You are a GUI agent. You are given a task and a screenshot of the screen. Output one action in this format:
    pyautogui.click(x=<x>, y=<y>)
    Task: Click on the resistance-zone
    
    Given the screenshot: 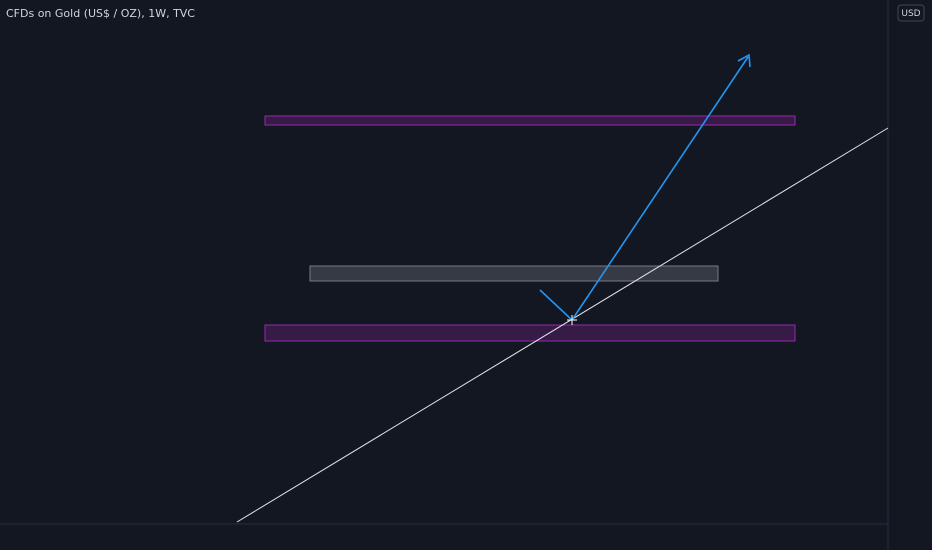 What is the action you would take?
    pyautogui.click(x=530, y=120)
    